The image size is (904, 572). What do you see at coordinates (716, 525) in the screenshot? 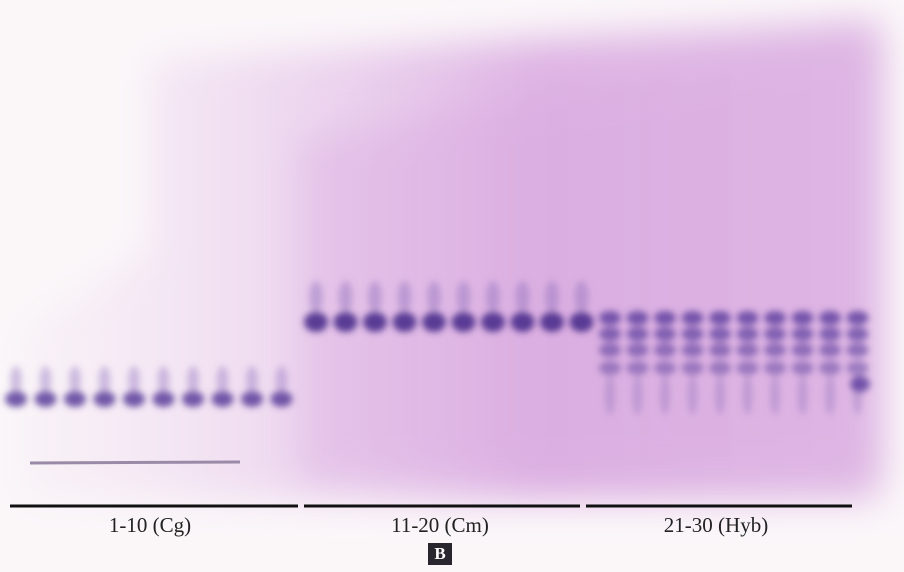
I see `group-label: 21-30 (Hyb)` at bounding box center [716, 525].